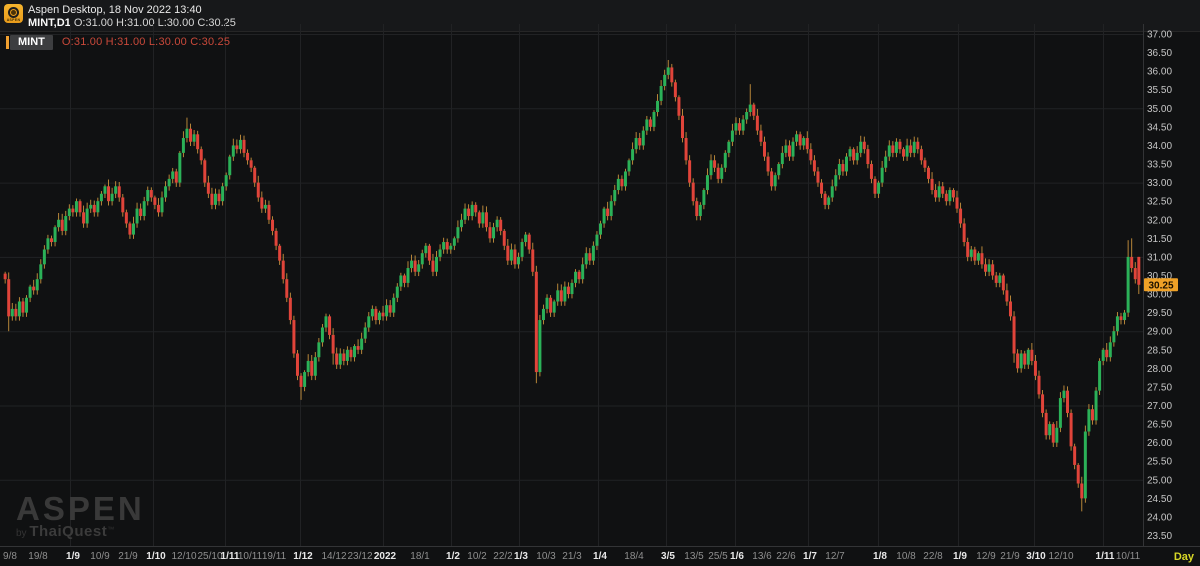 The image size is (1200, 566). Describe the element at coordinates (359, 556) in the screenshot. I see `svg-text: 23/12` at that location.